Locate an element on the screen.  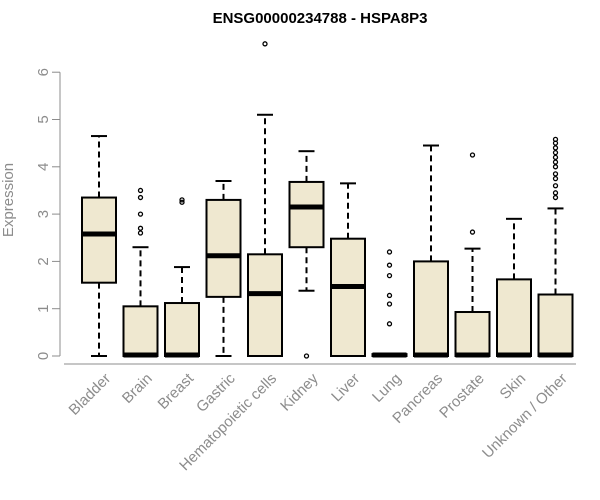
box-gastric is located at coordinates (223, 268).